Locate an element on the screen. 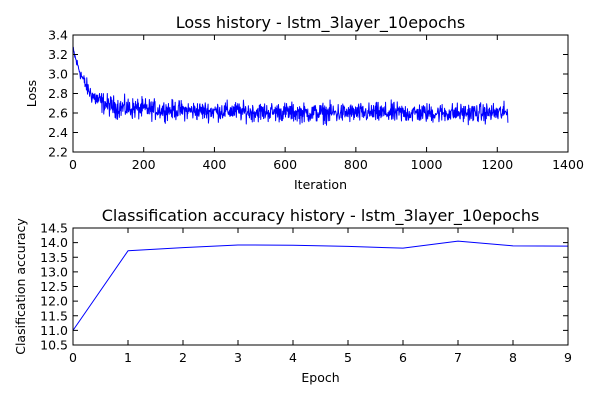 The width and height of the screenshot is (600, 400). loss-x-axis-label: Iteration is located at coordinates (320, 184).